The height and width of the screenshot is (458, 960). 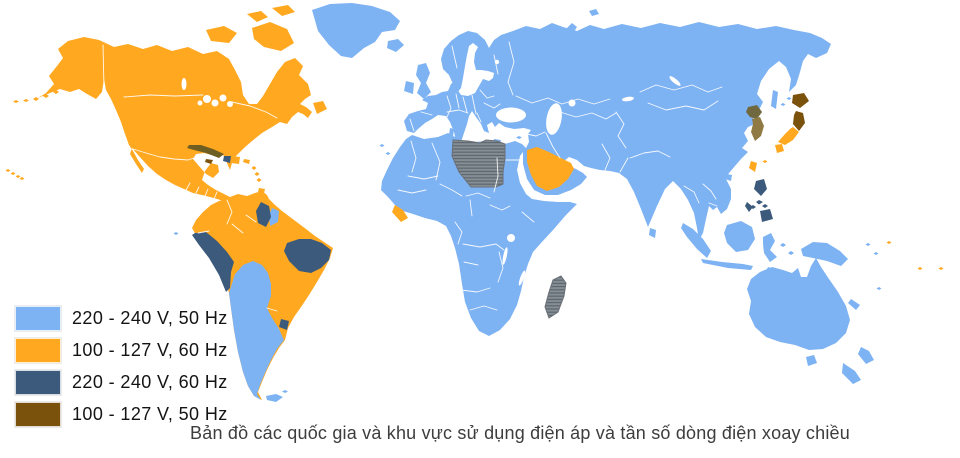 What do you see at coordinates (728, 177) in the screenshot?
I see `region-hainan` at bounding box center [728, 177].